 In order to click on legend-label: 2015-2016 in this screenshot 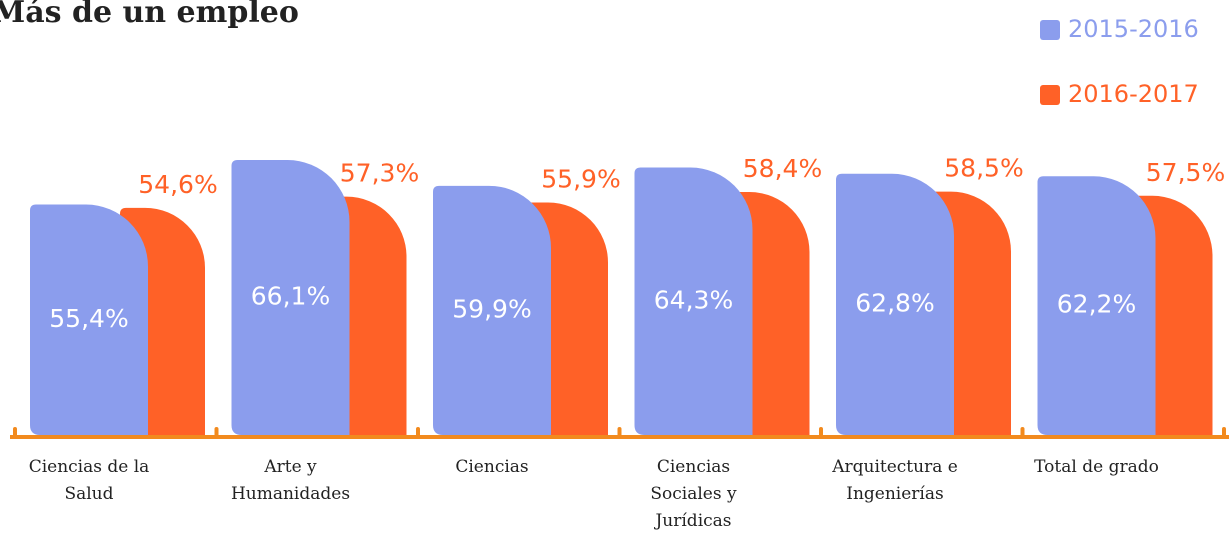, I will do `click(1133, 29)`.